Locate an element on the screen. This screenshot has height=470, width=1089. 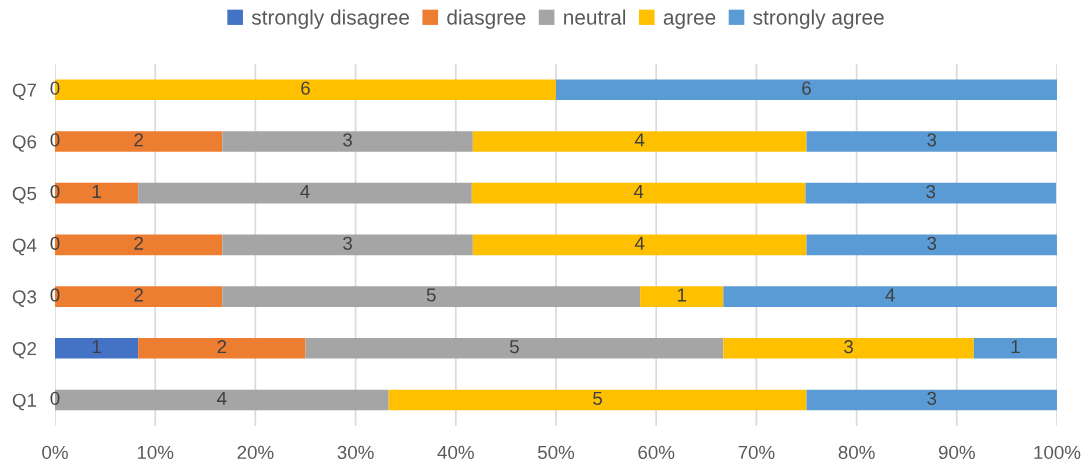
y-tick-label: Q6 is located at coordinates (24, 143).